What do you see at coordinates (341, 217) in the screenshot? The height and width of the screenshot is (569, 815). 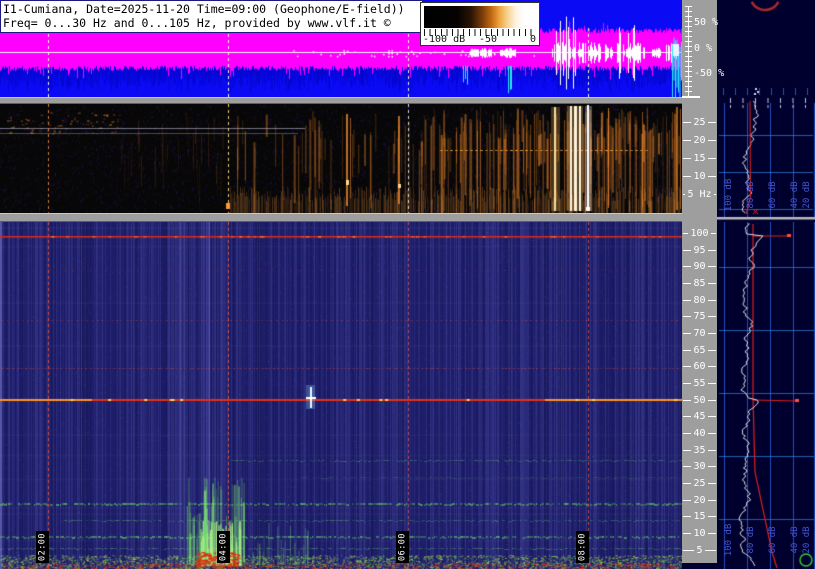 I see `separator-mid` at bounding box center [341, 217].